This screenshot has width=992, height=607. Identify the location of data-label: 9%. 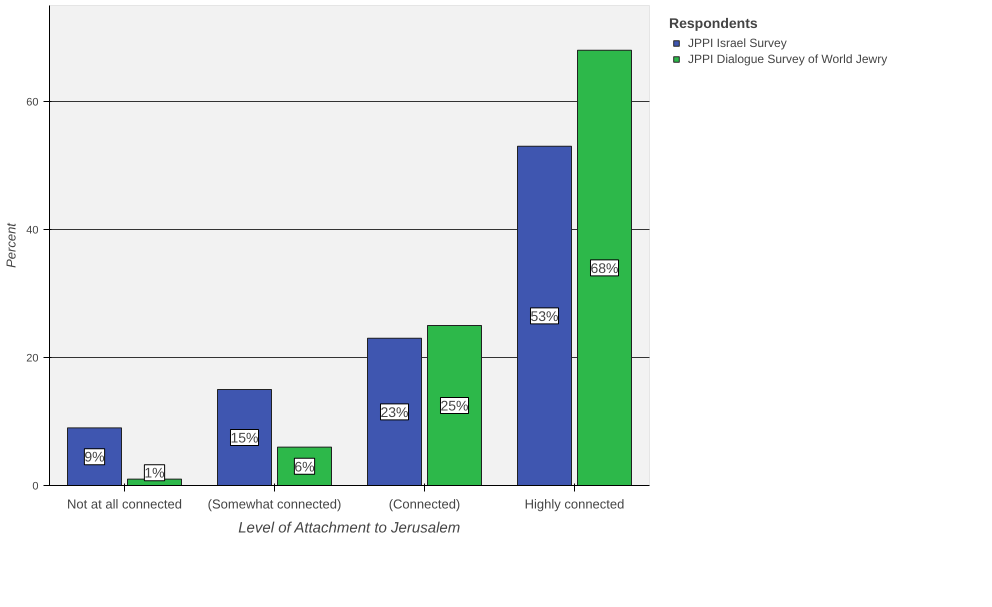
(94, 456).